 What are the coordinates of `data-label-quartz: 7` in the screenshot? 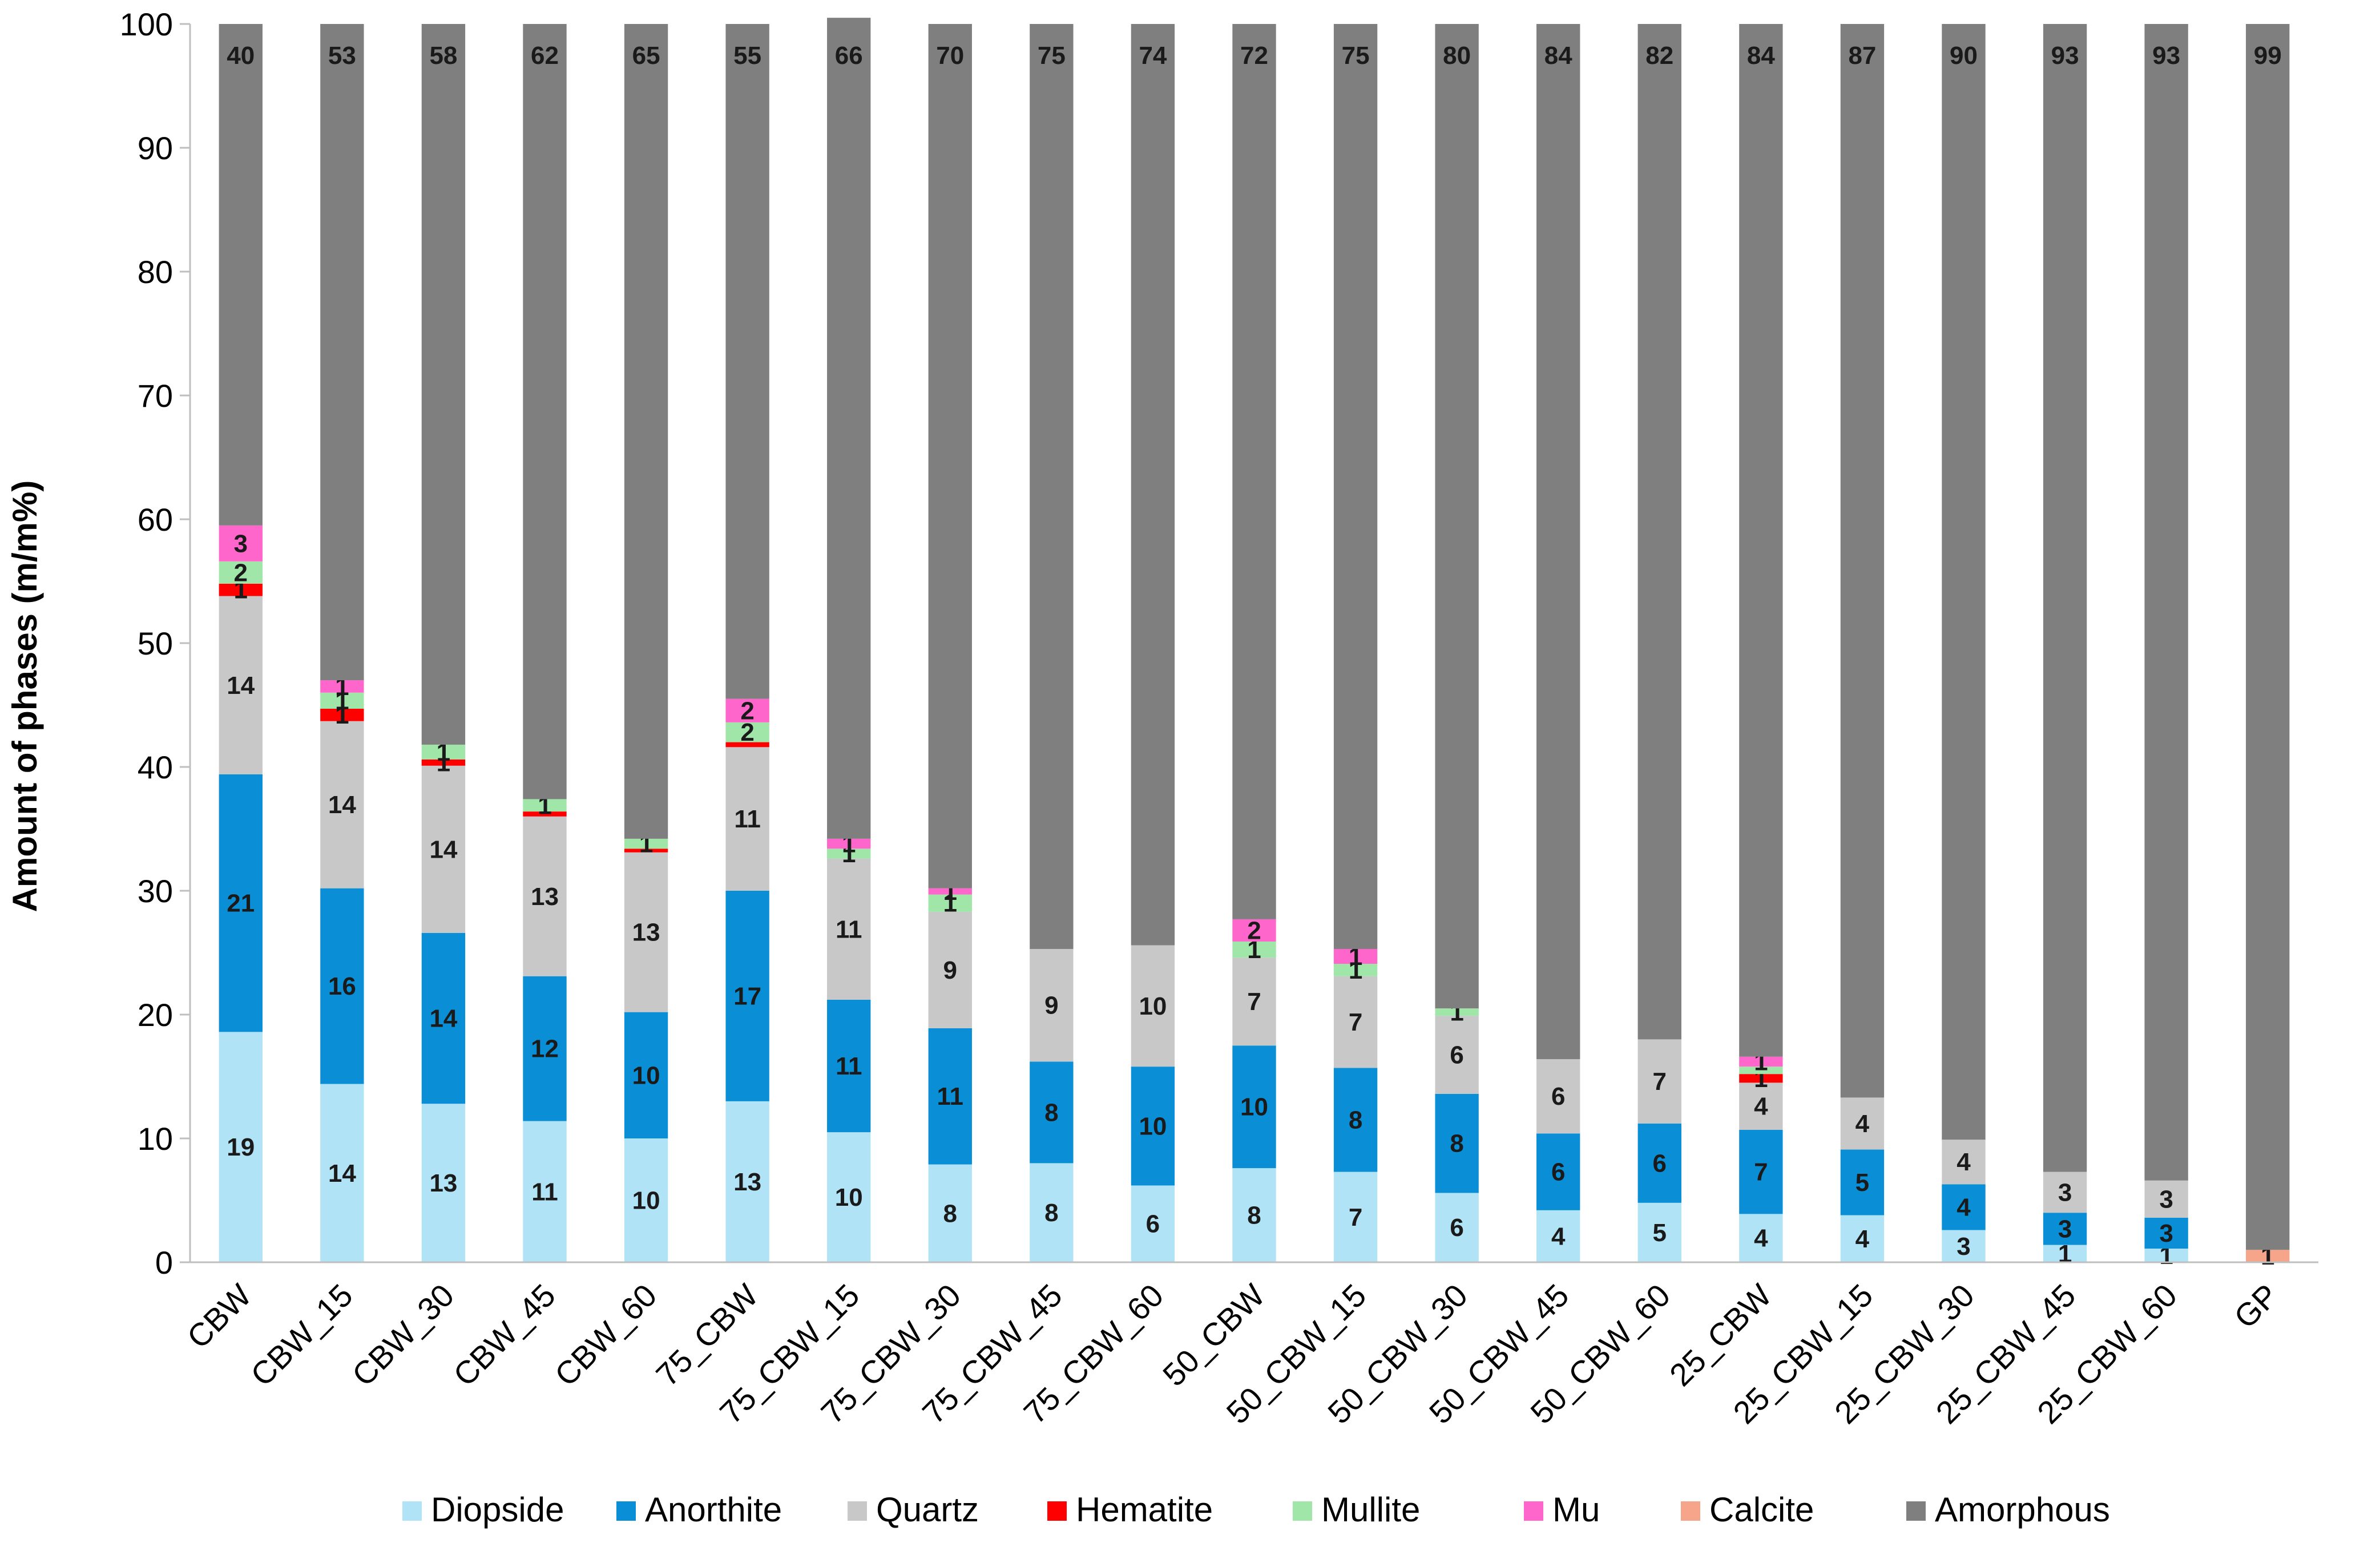 It's located at (1254, 1002).